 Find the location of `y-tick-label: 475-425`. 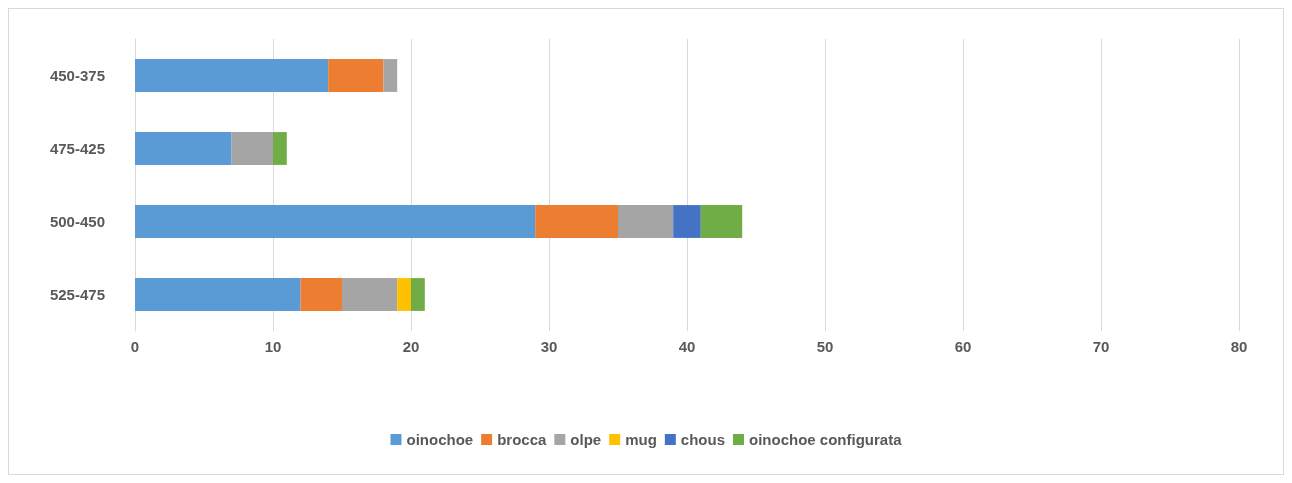

y-tick-label: 475-425 is located at coordinates (77, 148).